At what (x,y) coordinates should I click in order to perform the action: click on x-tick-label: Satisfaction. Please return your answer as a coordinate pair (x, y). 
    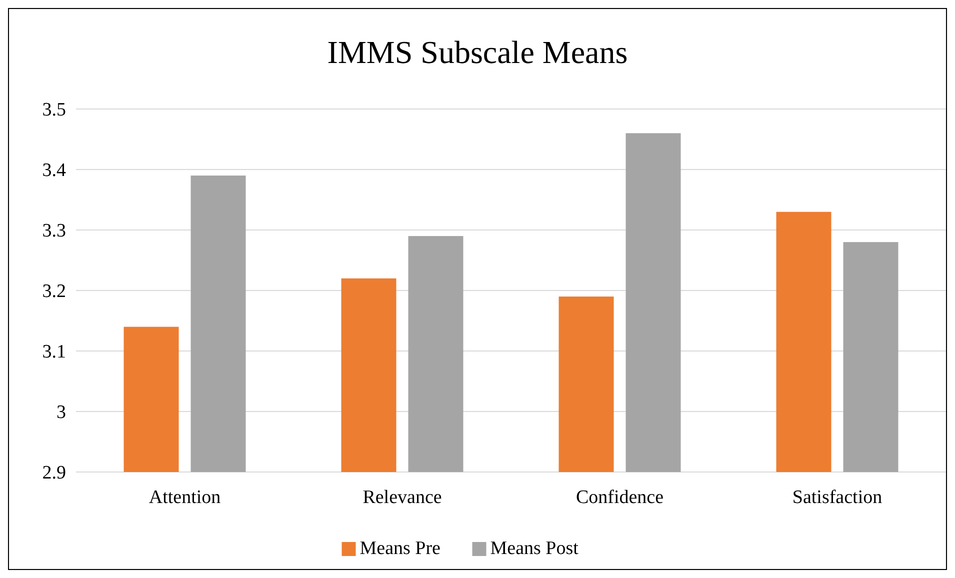
    Looking at the image, I should click on (837, 497).